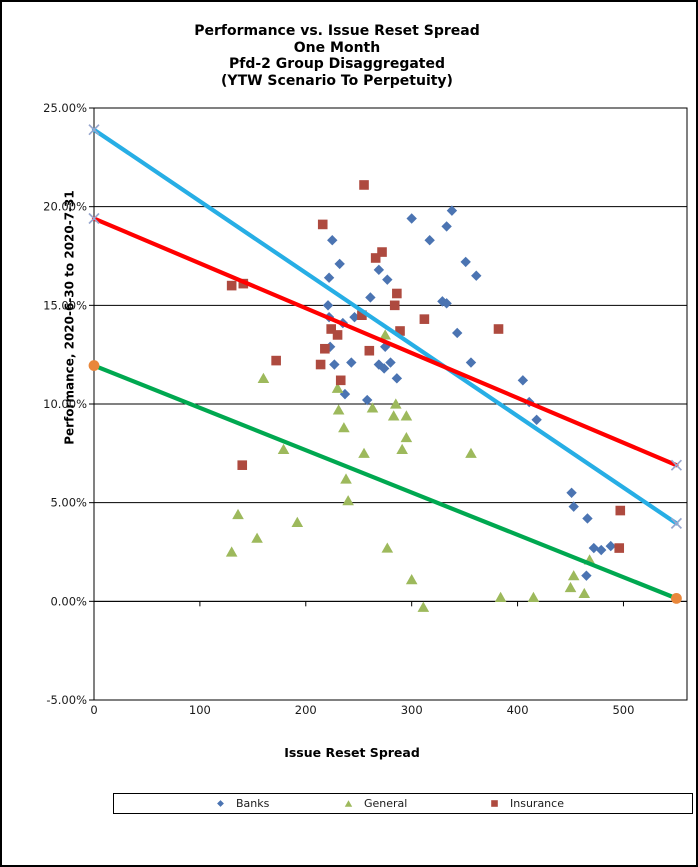 Image resolution: width=698 pixels, height=867 pixels. Describe the element at coordinates (200, 710) in the screenshot. I see `x-tick-label: 100` at that location.